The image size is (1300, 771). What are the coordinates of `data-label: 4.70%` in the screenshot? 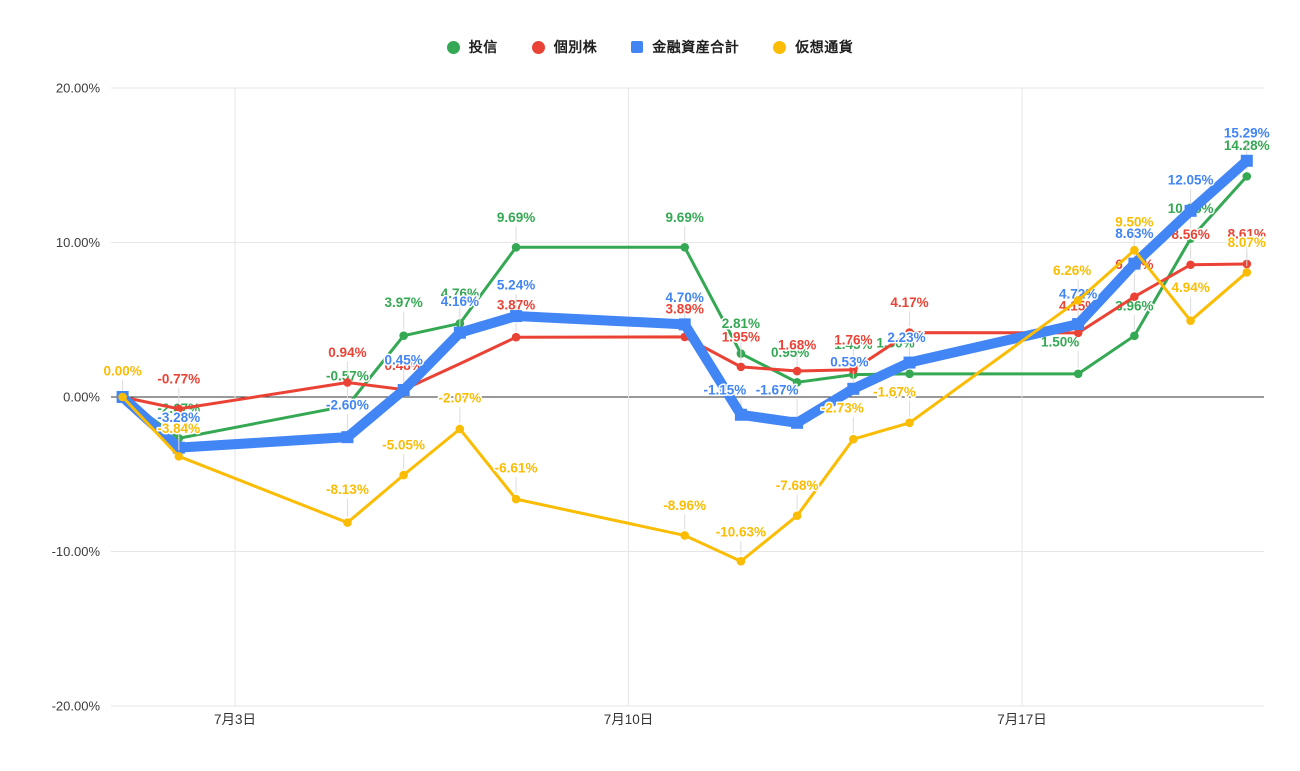 It's located at (685, 297).